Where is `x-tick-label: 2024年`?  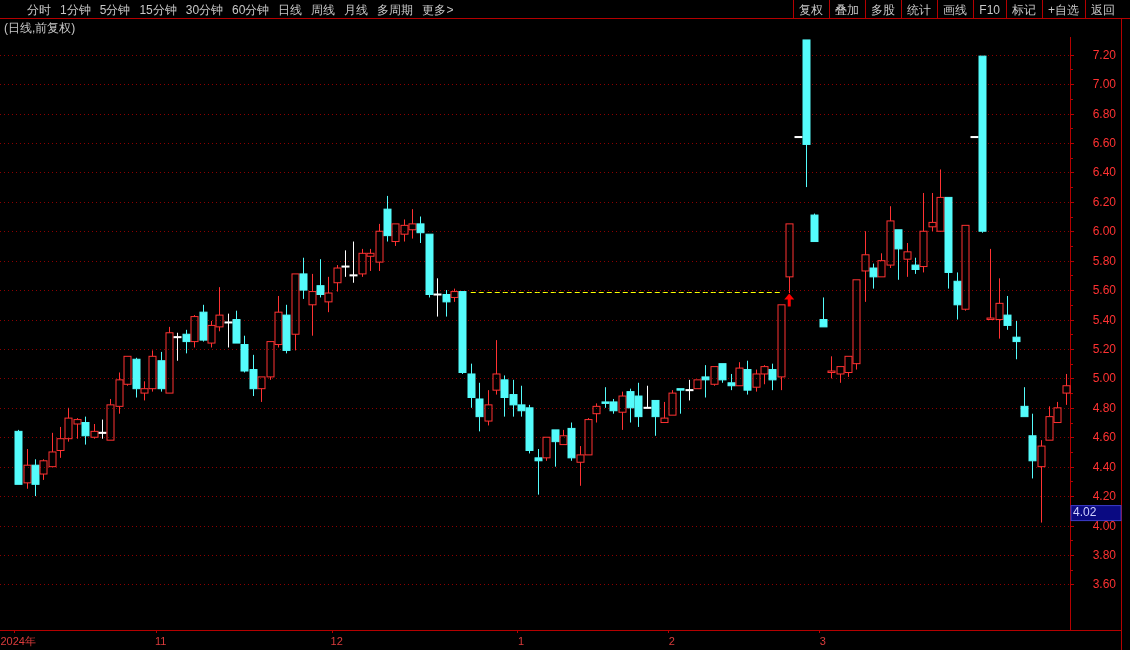 x-tick-label: 2024年 is located at coordinates (18, 641).